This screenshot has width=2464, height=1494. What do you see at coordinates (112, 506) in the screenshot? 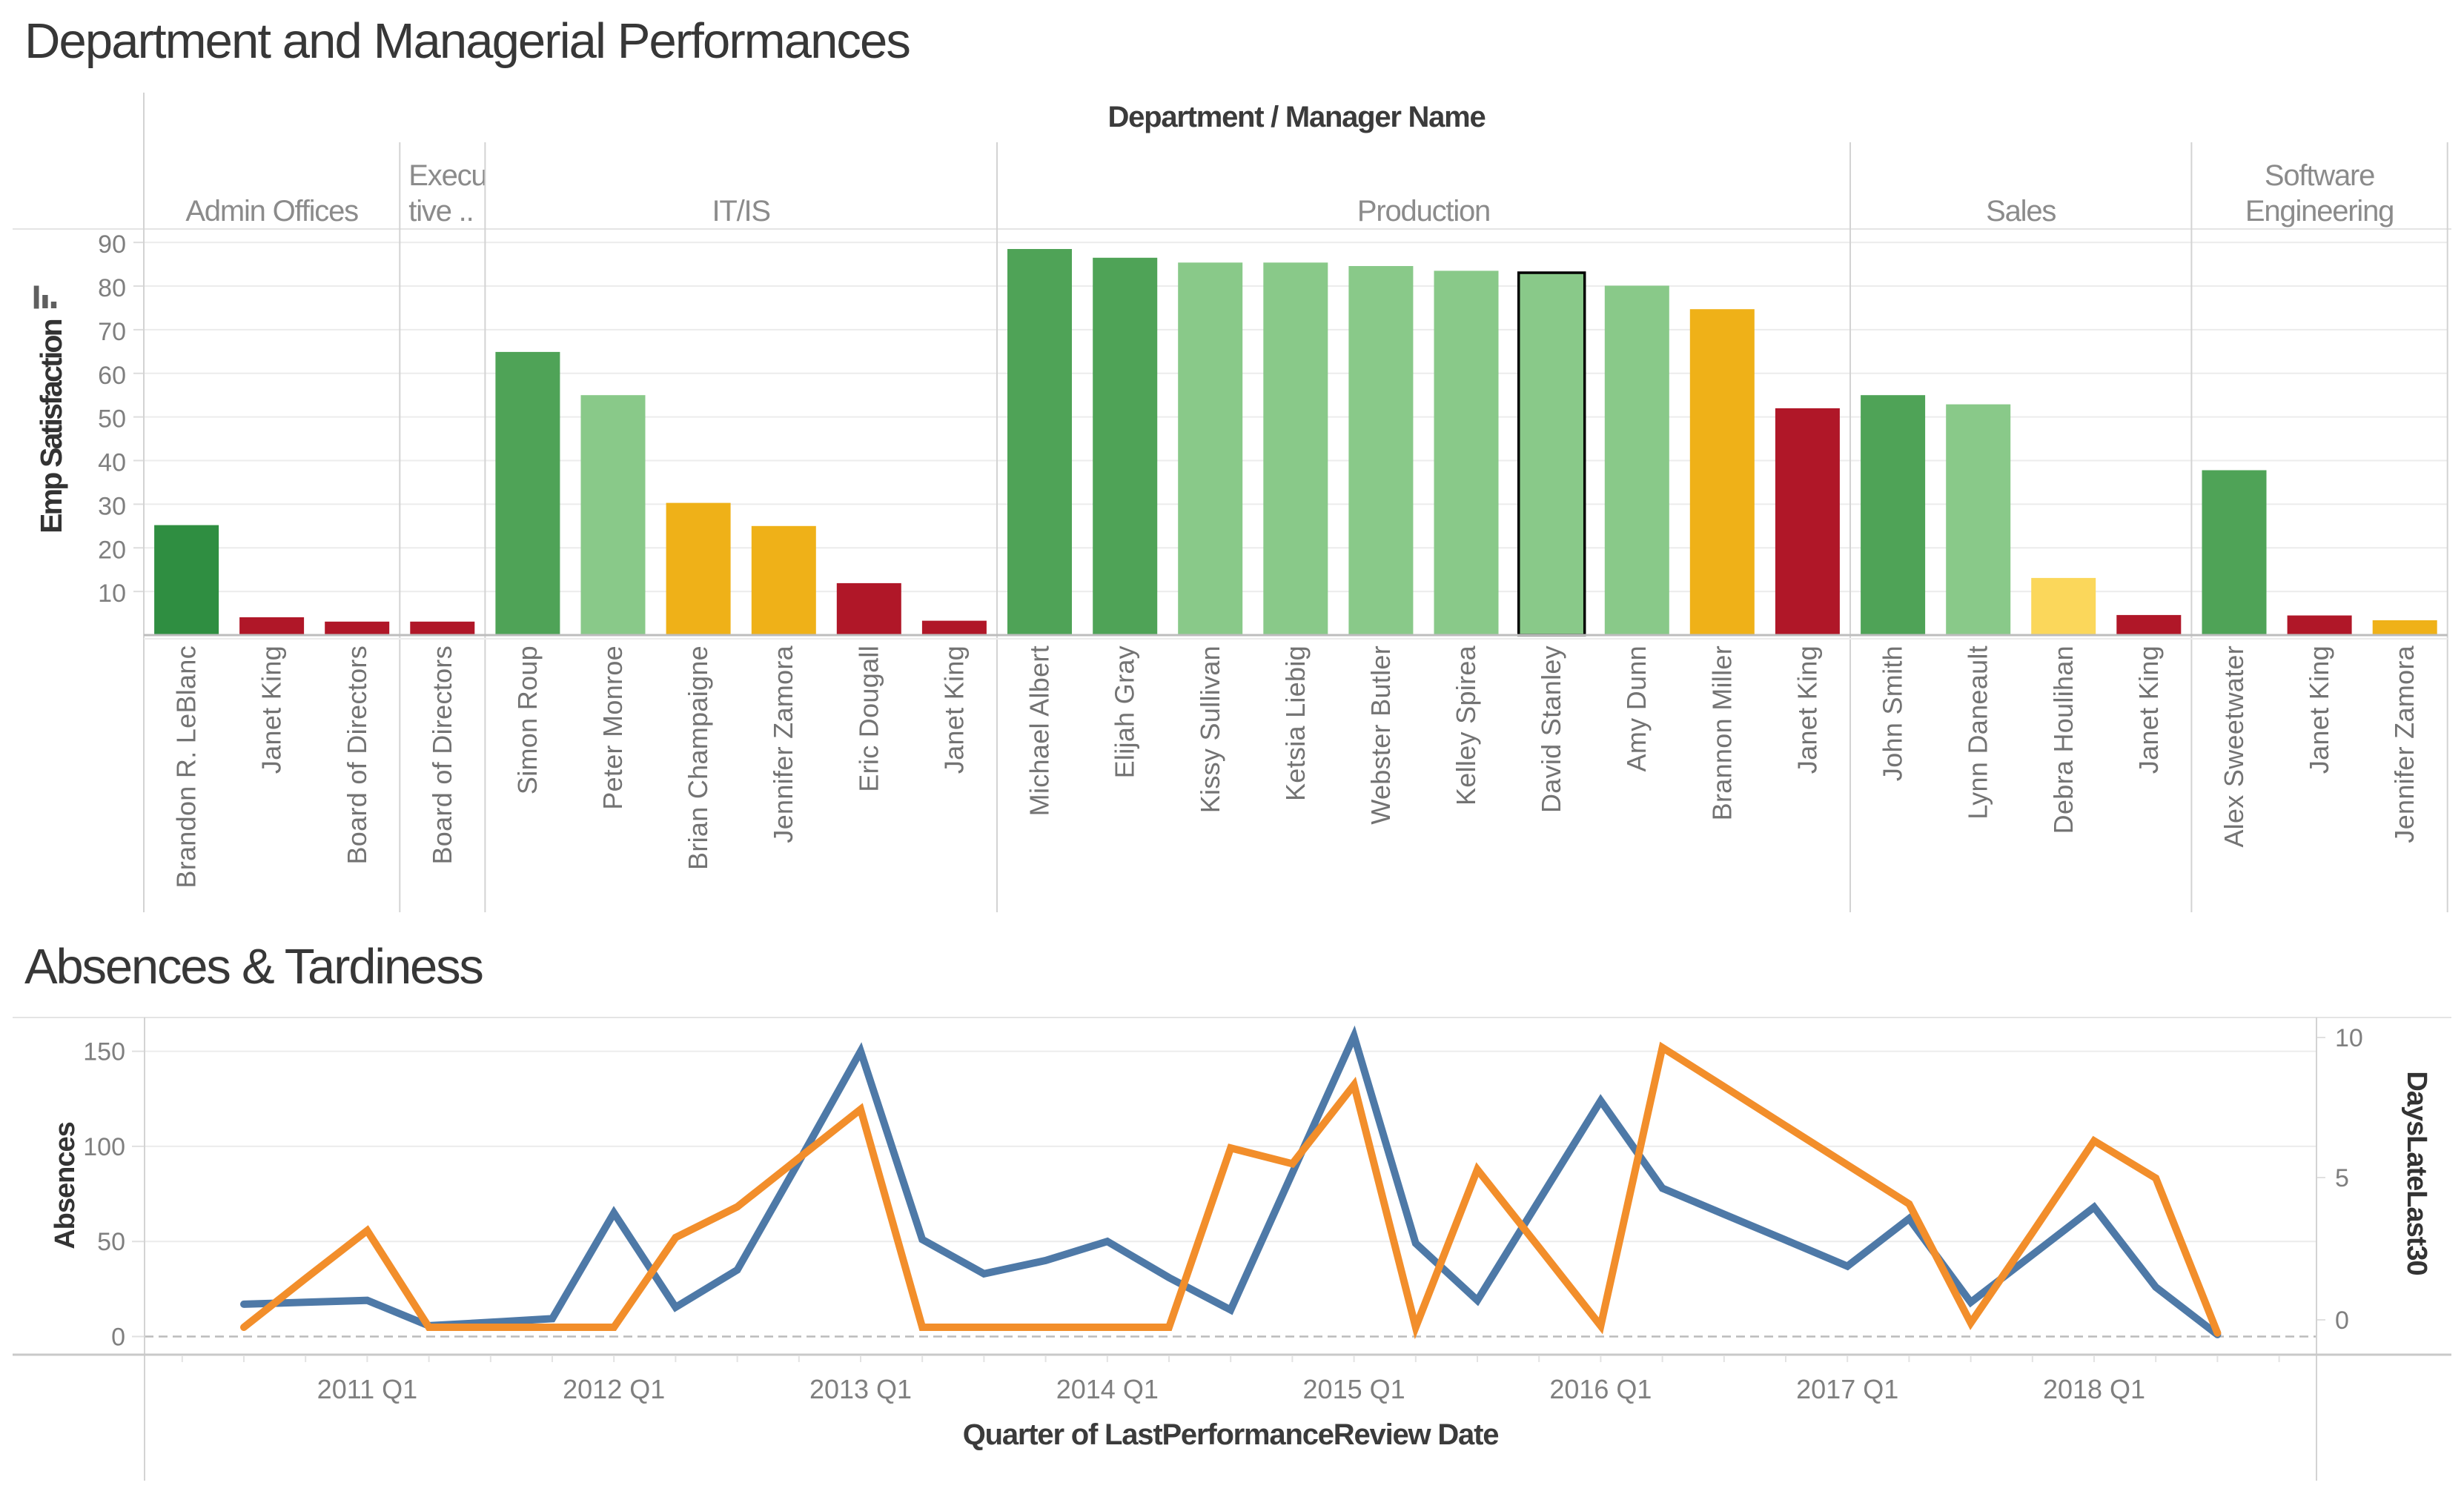
I see `svg-text: 30` at bounding box center [112, 506].